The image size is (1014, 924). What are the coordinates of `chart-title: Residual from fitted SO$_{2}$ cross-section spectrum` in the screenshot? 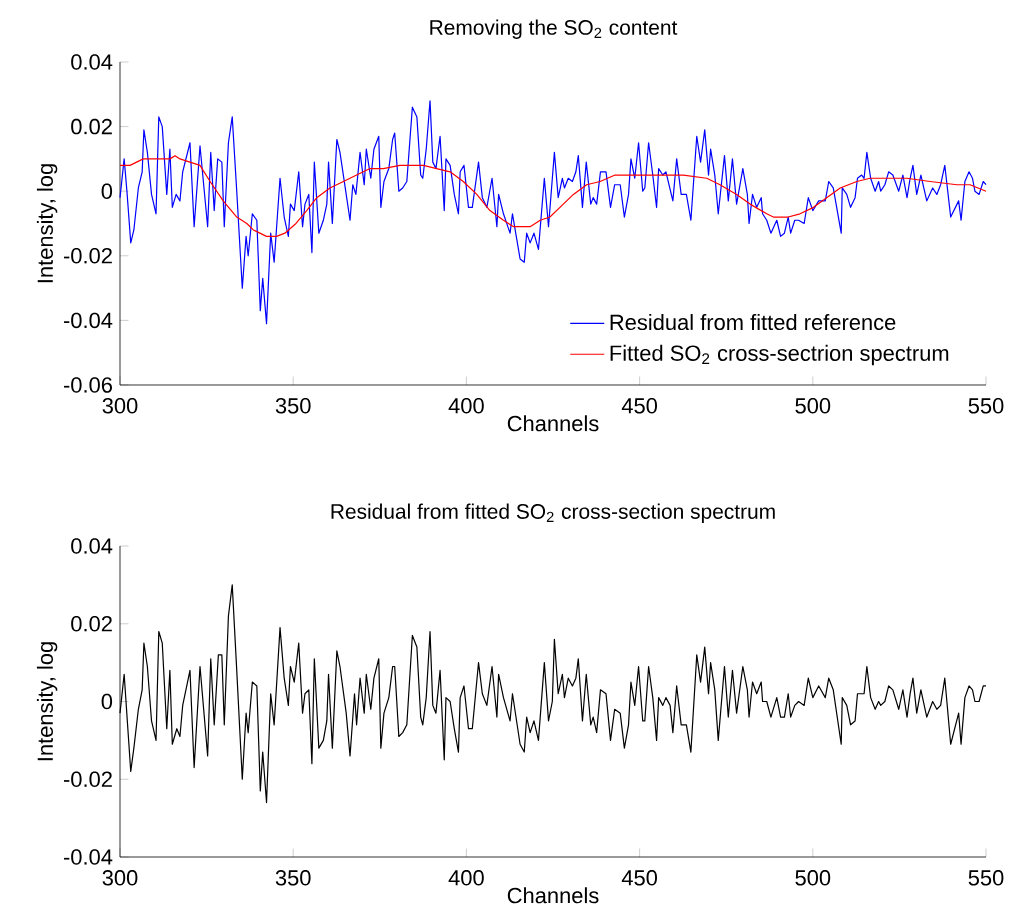 It's located at (553, 513).